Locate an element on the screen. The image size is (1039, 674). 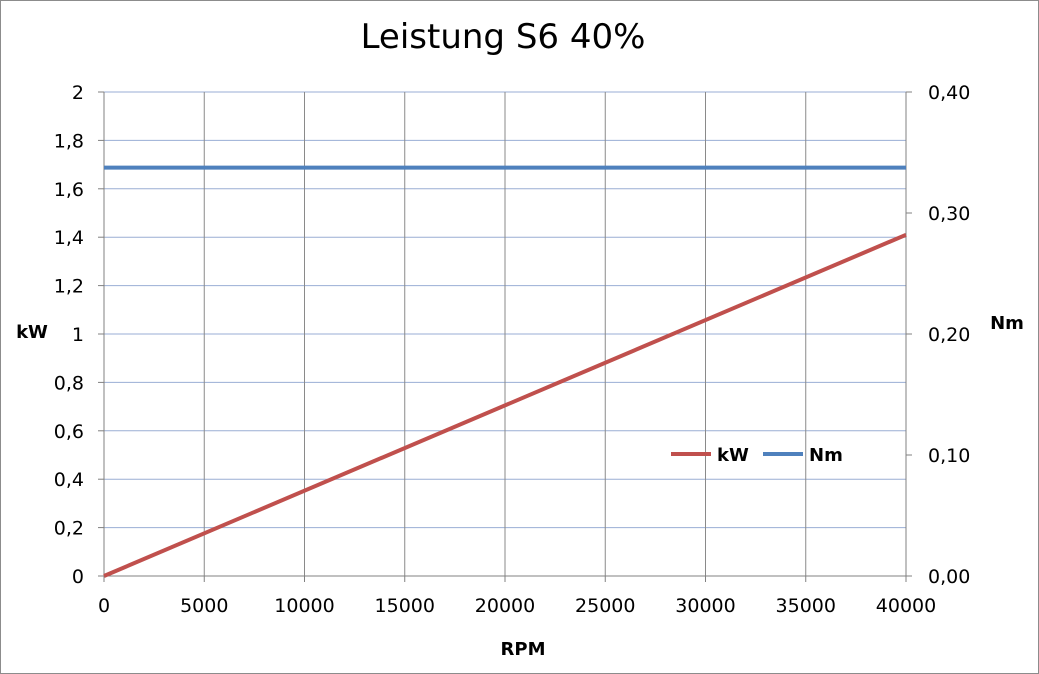
y-right-tick-label: 0,10 is located at coordinates (949, 456).